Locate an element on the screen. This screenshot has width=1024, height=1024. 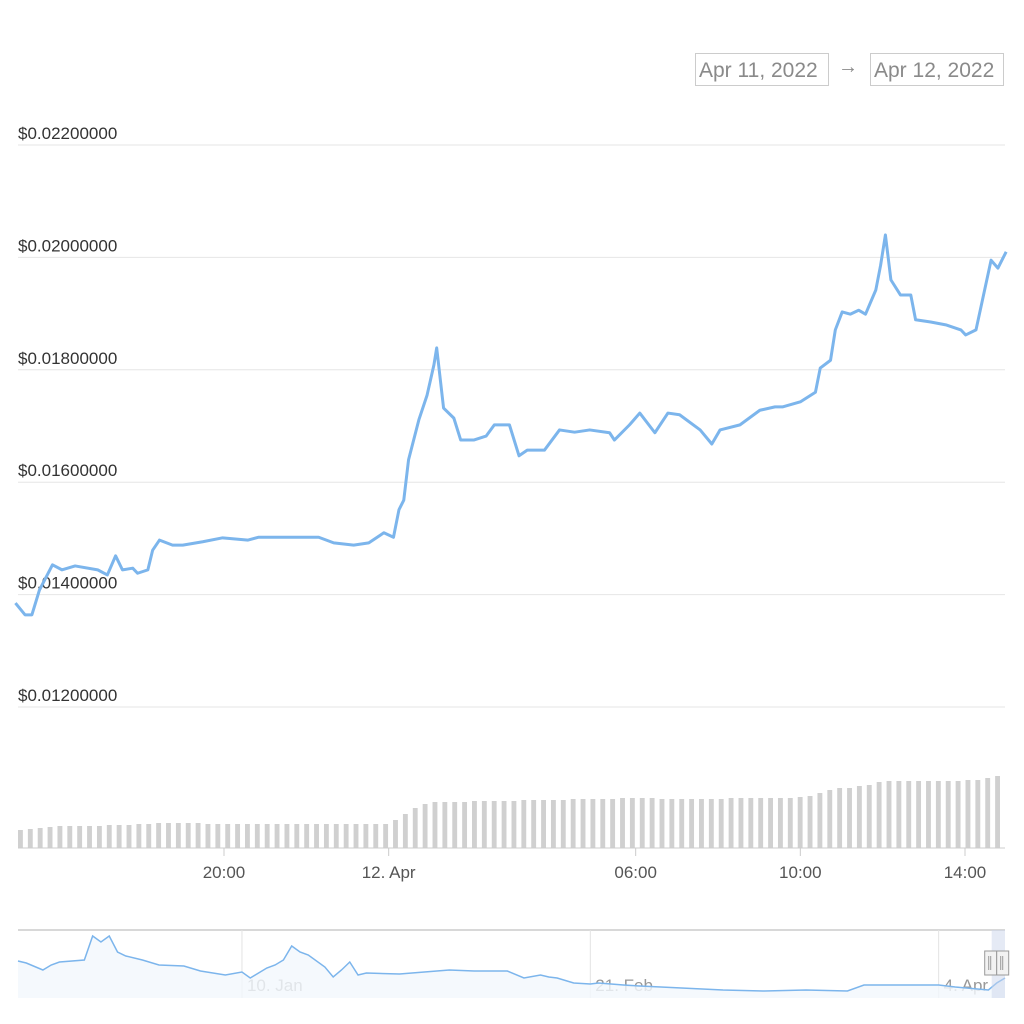
y-tick-label: $0.02200000 is located at coordinates (67, 133).